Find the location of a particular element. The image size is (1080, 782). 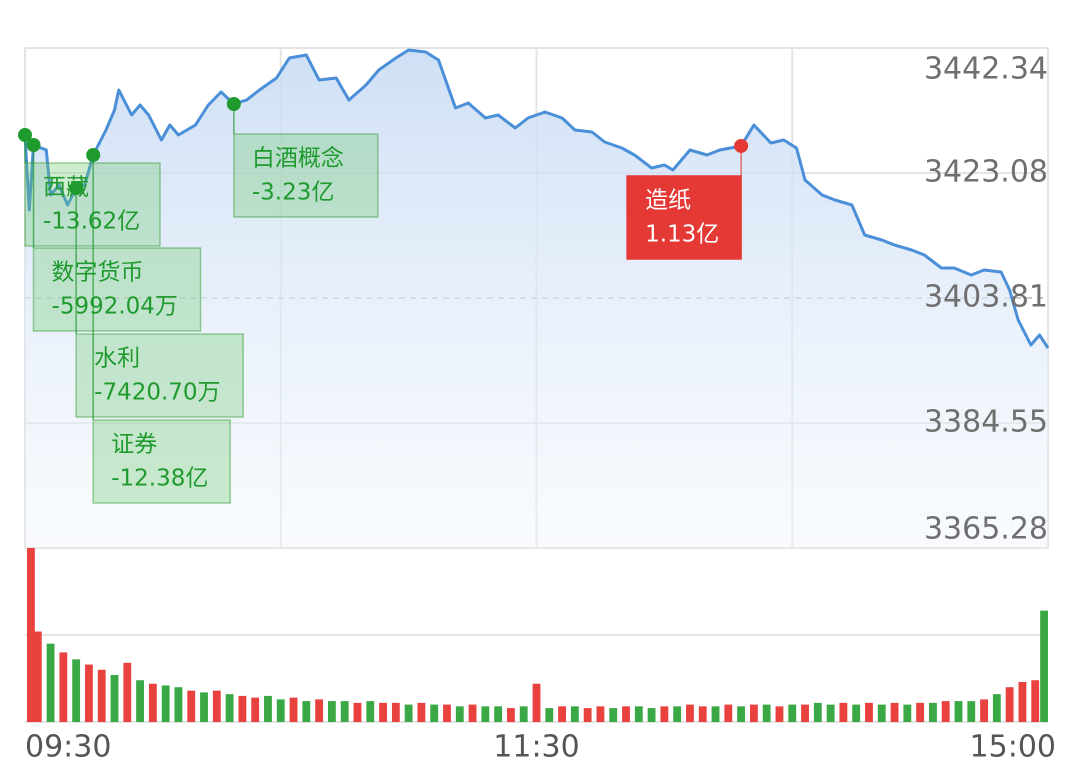

x-tick-label: 09:30 is located at coordinates (68, 747).